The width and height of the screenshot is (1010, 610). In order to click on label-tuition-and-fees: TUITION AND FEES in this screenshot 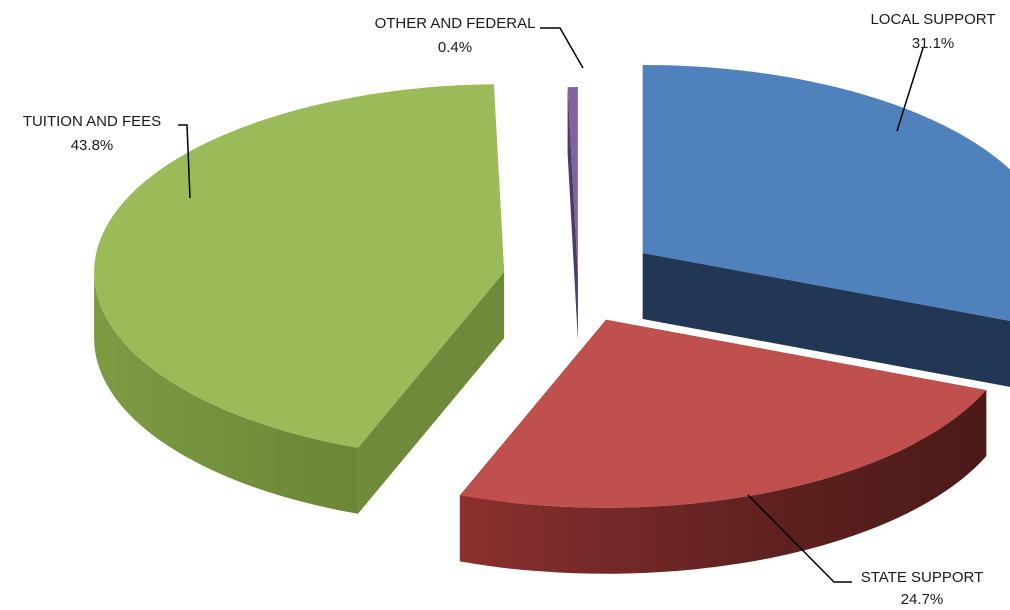, I will do `click(92, 121)`.